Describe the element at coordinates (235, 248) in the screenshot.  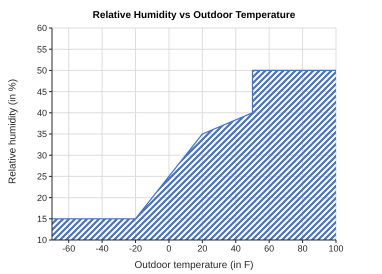
I see `x-tick-label: 40` at that location.